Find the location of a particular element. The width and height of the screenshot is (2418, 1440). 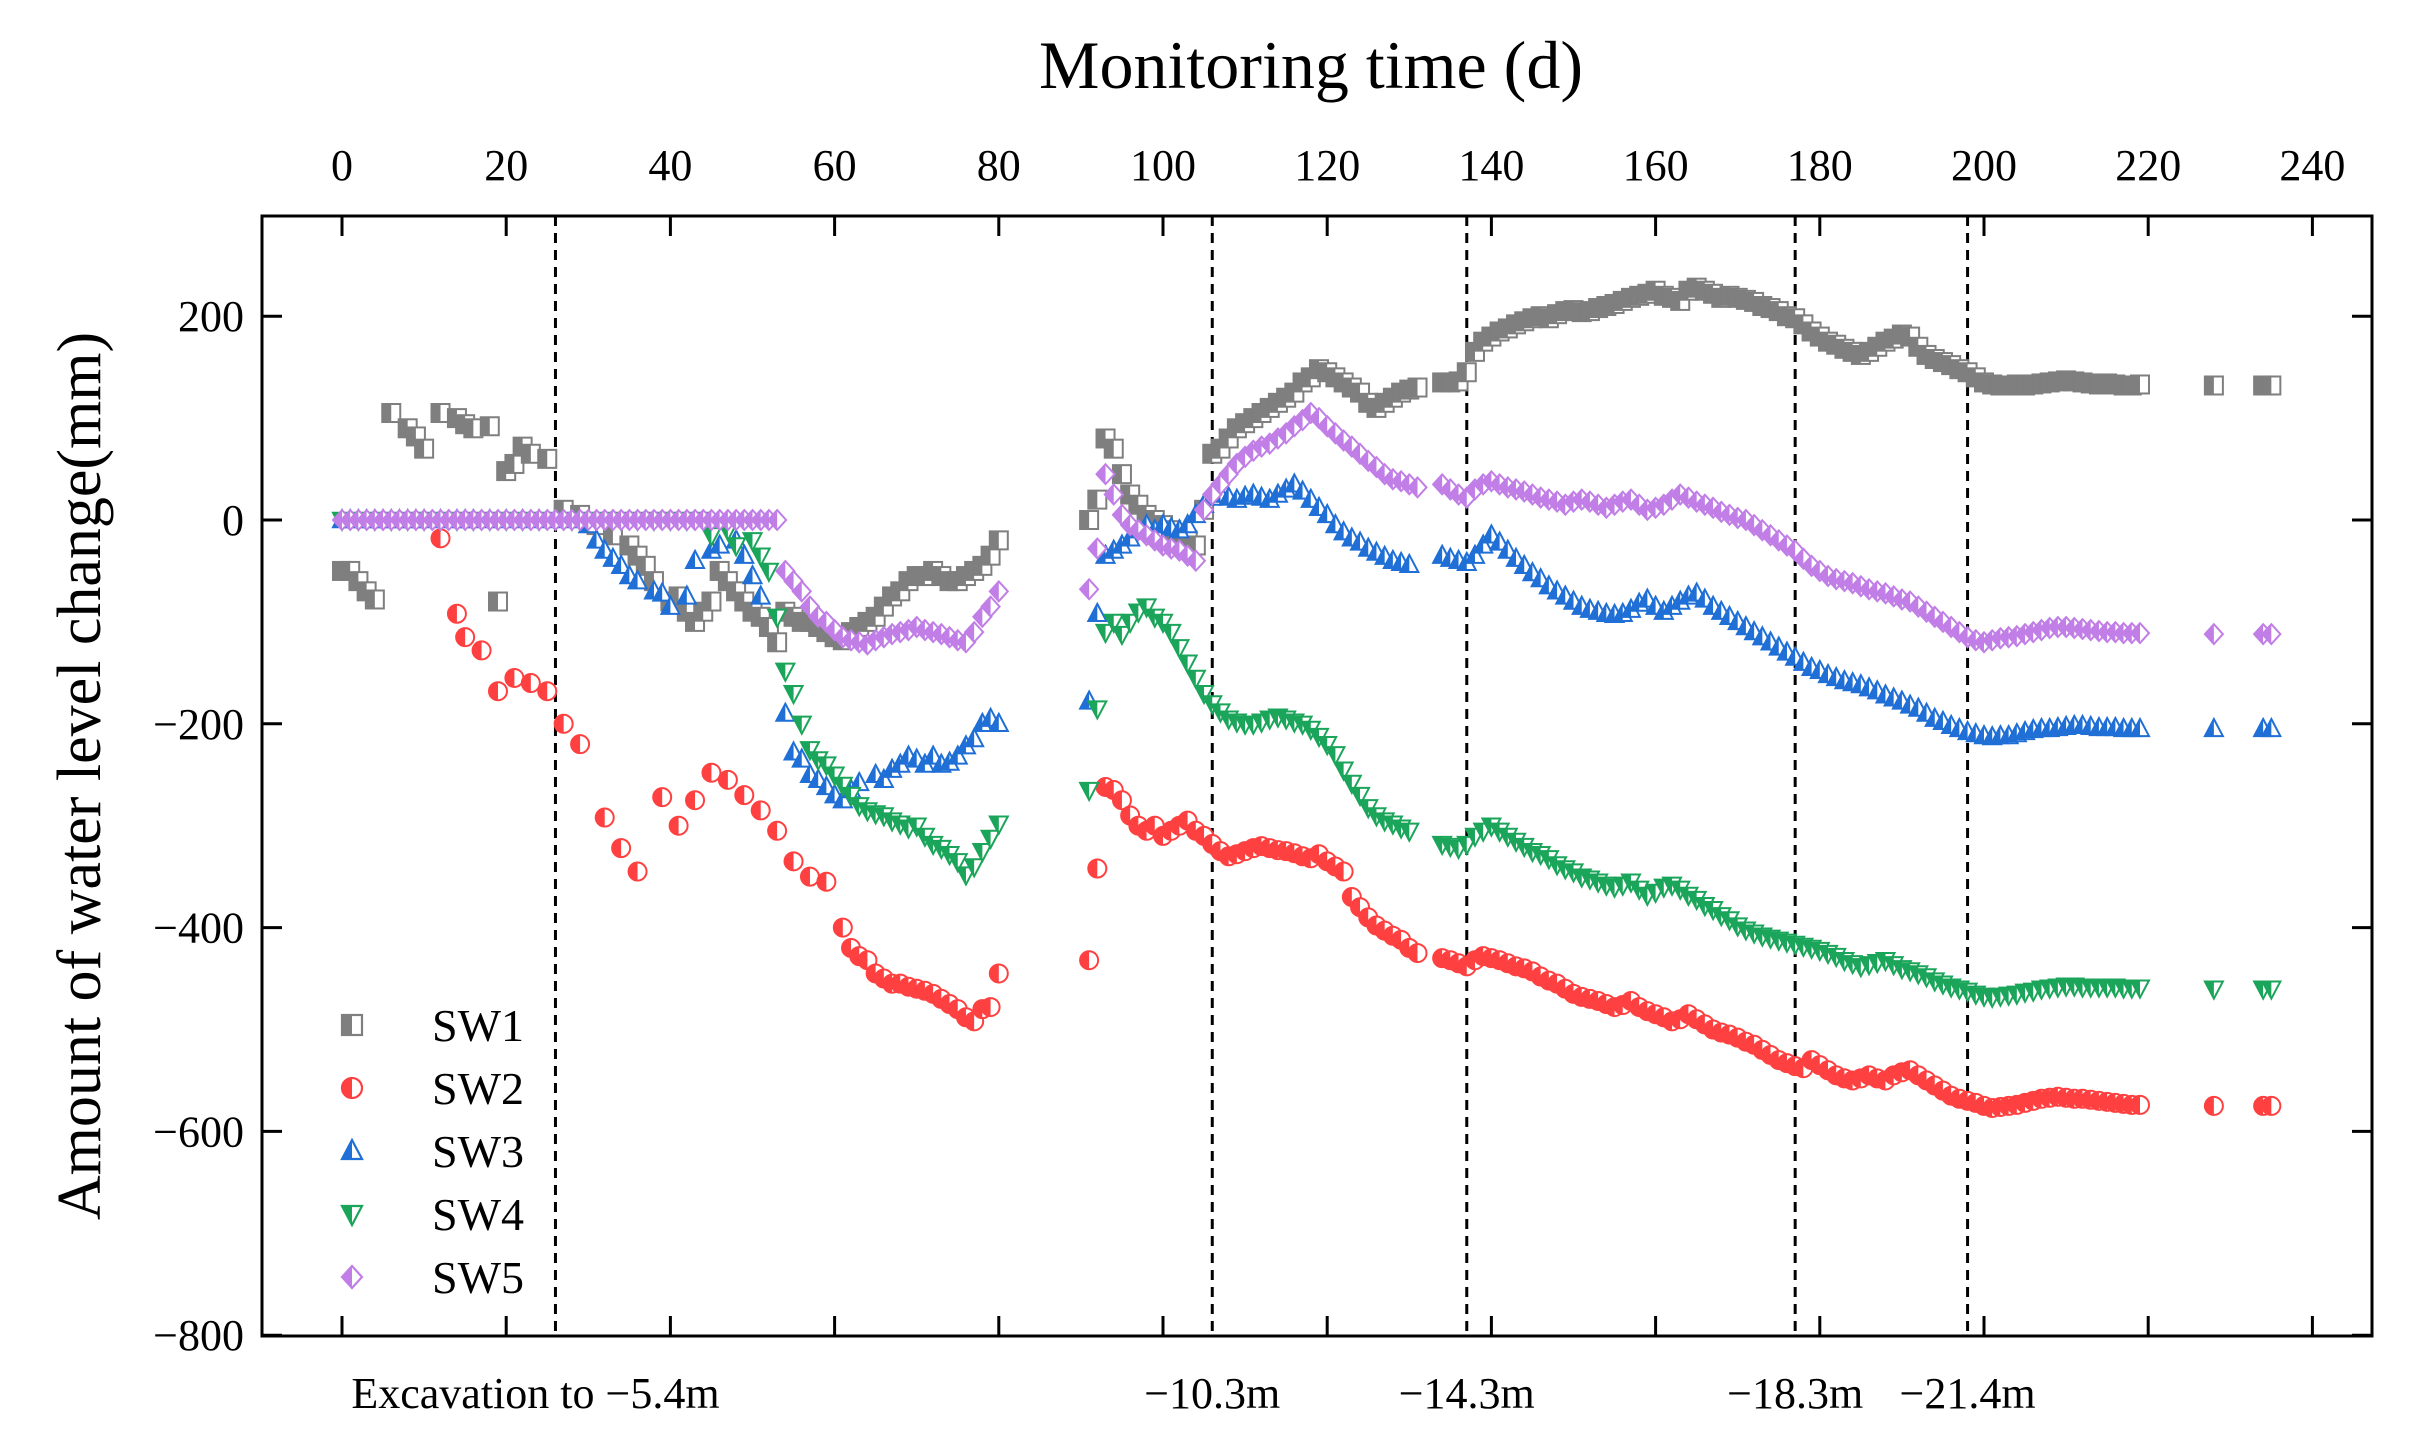

y-tick-label: −600 is located at coordinates (198, 1131).